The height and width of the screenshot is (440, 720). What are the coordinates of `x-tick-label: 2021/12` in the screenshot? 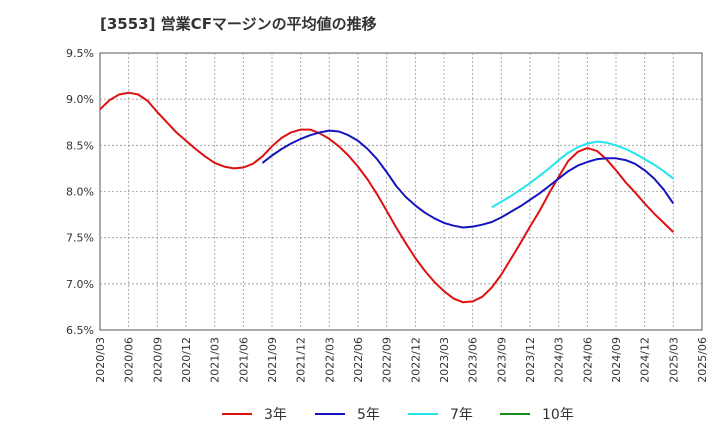 It's located at (301, 360).